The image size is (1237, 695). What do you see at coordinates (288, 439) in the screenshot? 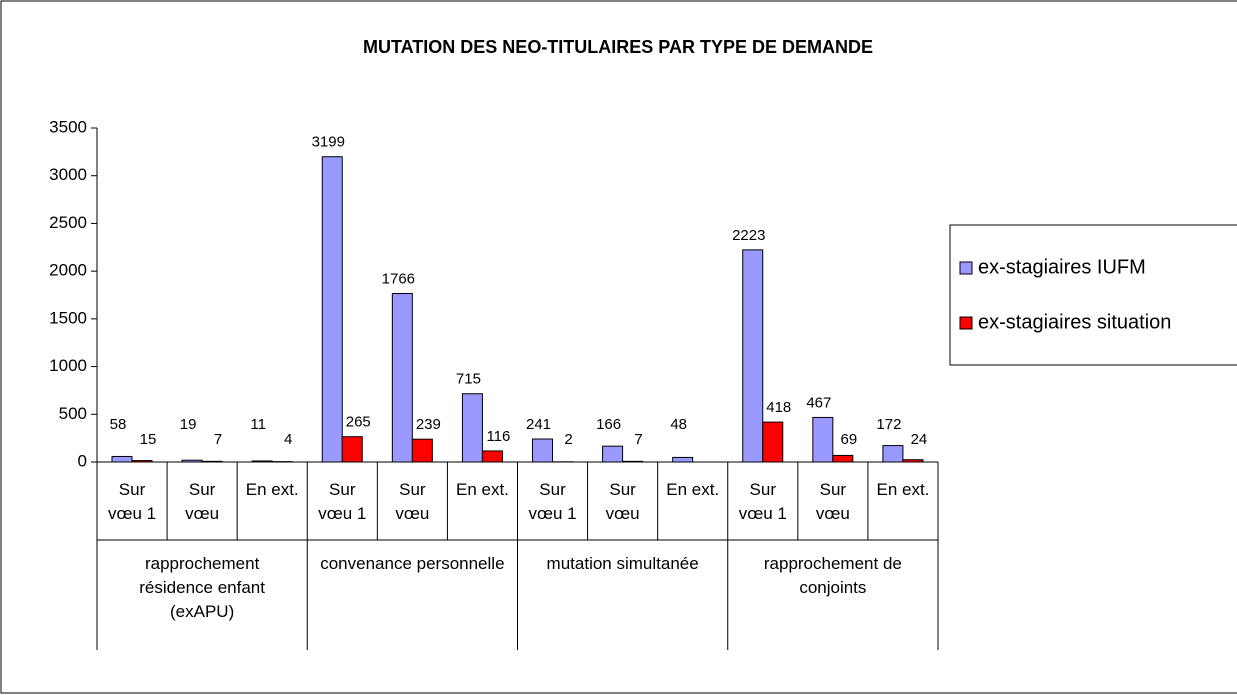
I see `value-label: 4` at bounding box center [288, 439].